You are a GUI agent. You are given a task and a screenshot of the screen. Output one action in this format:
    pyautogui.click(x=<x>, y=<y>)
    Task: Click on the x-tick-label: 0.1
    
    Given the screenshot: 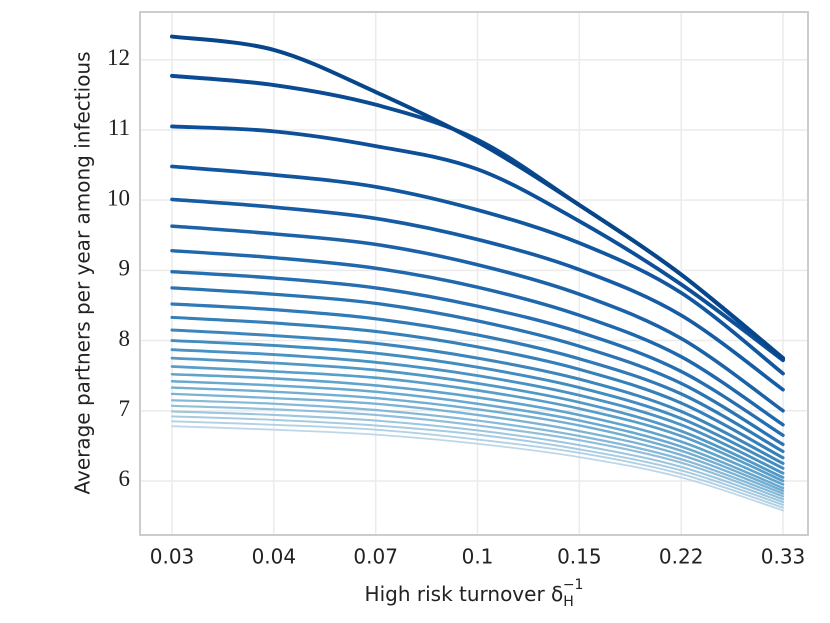 What is the action you would take?
    pyautogui.click(x=478, y=557)
    